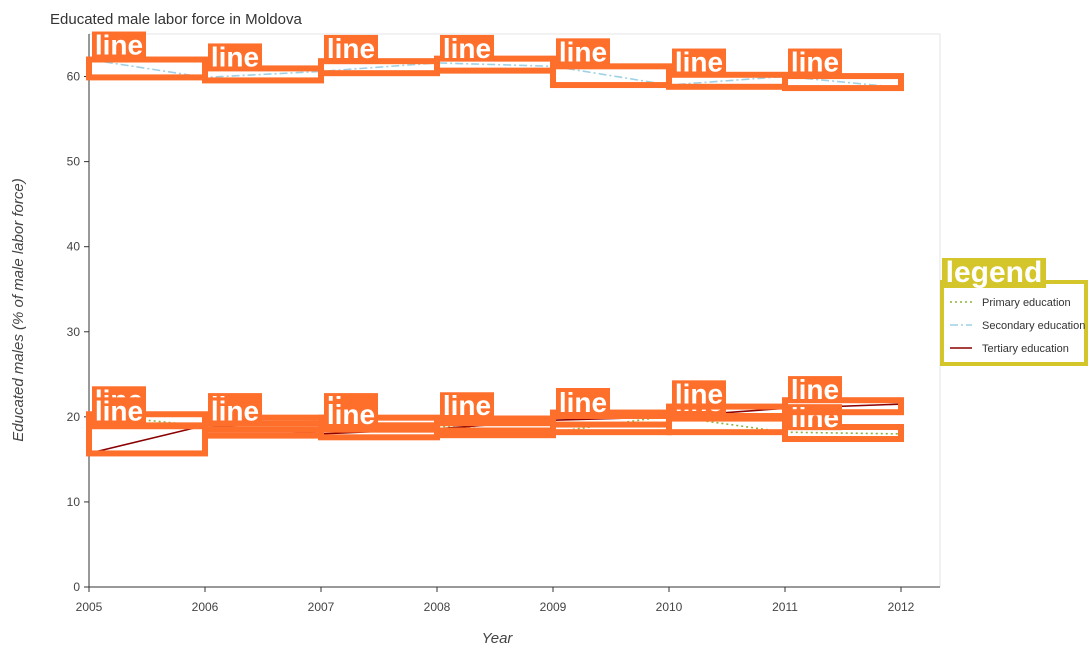 This screenshot has height=650, width=1090. What do you see at coordinates (495, 73) in the screenshot?
I see `series-line-secondary-education` at bounding box center [495, 73].